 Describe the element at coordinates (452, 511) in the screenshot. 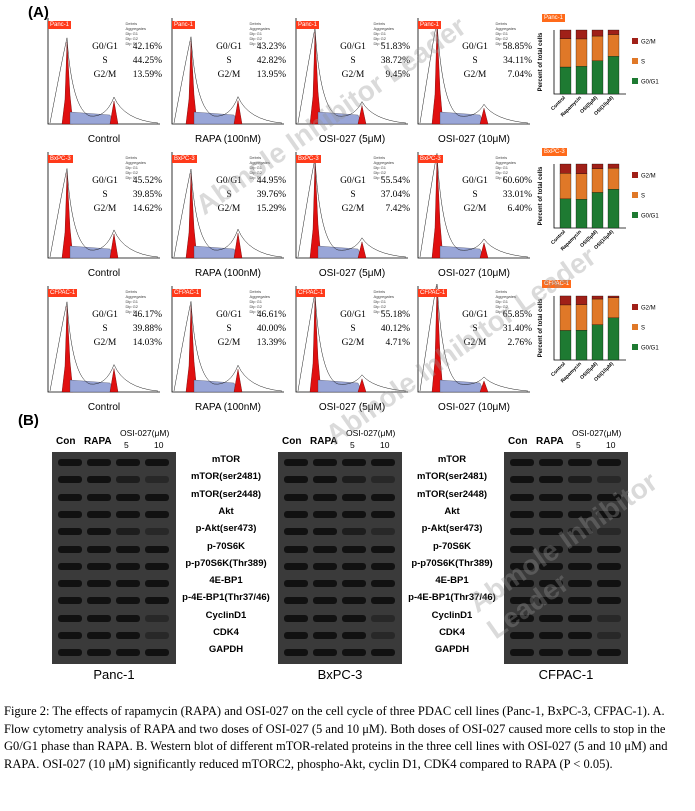

I see `protein-label: Akt` at that location.